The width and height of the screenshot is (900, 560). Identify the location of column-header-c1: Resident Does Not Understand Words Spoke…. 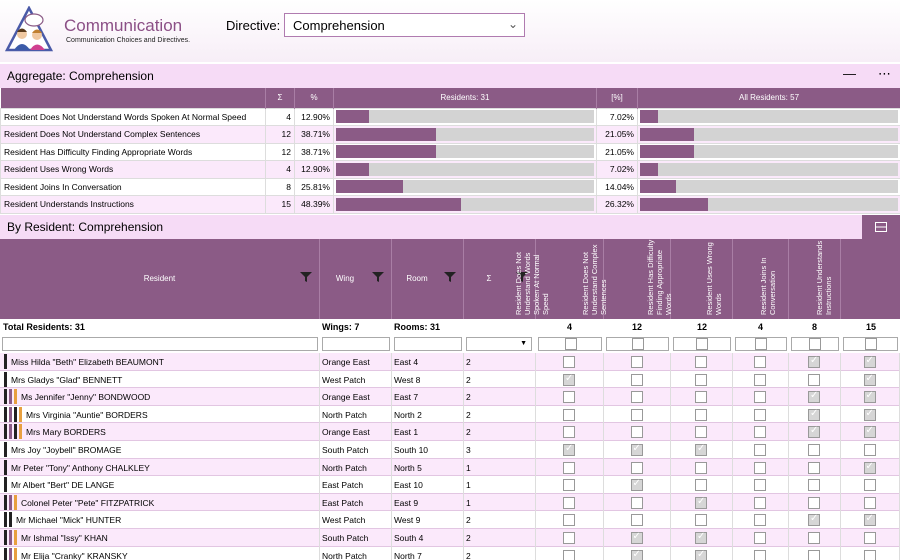
(559, 279).